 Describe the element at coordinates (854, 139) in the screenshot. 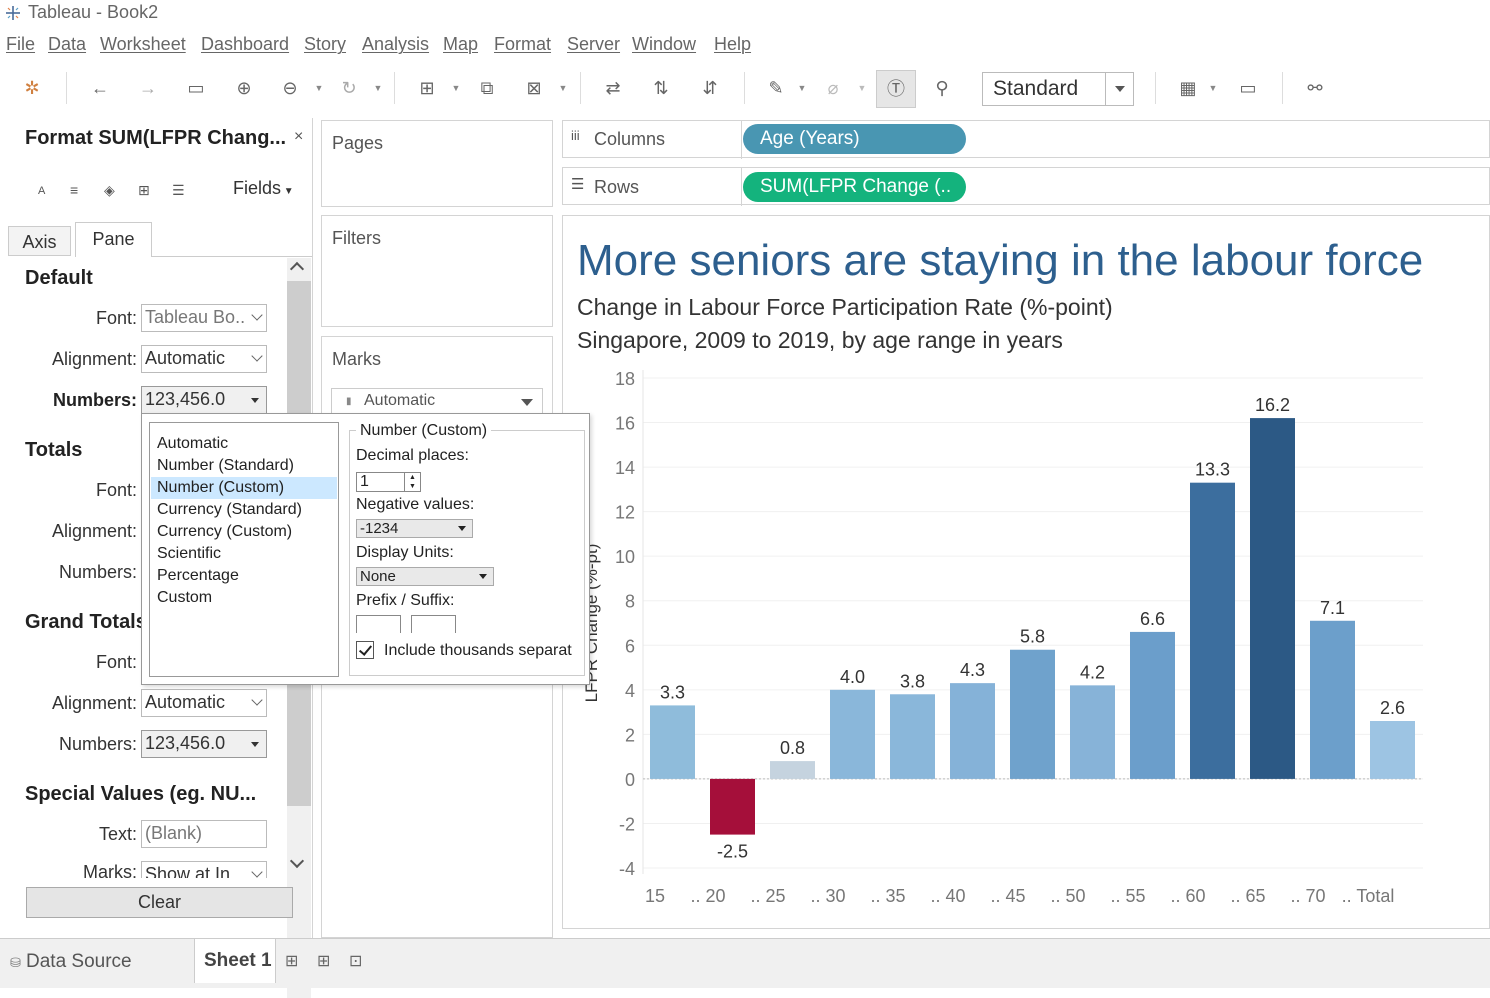

I see `columns-pill-age: Age (Years)` at that location.